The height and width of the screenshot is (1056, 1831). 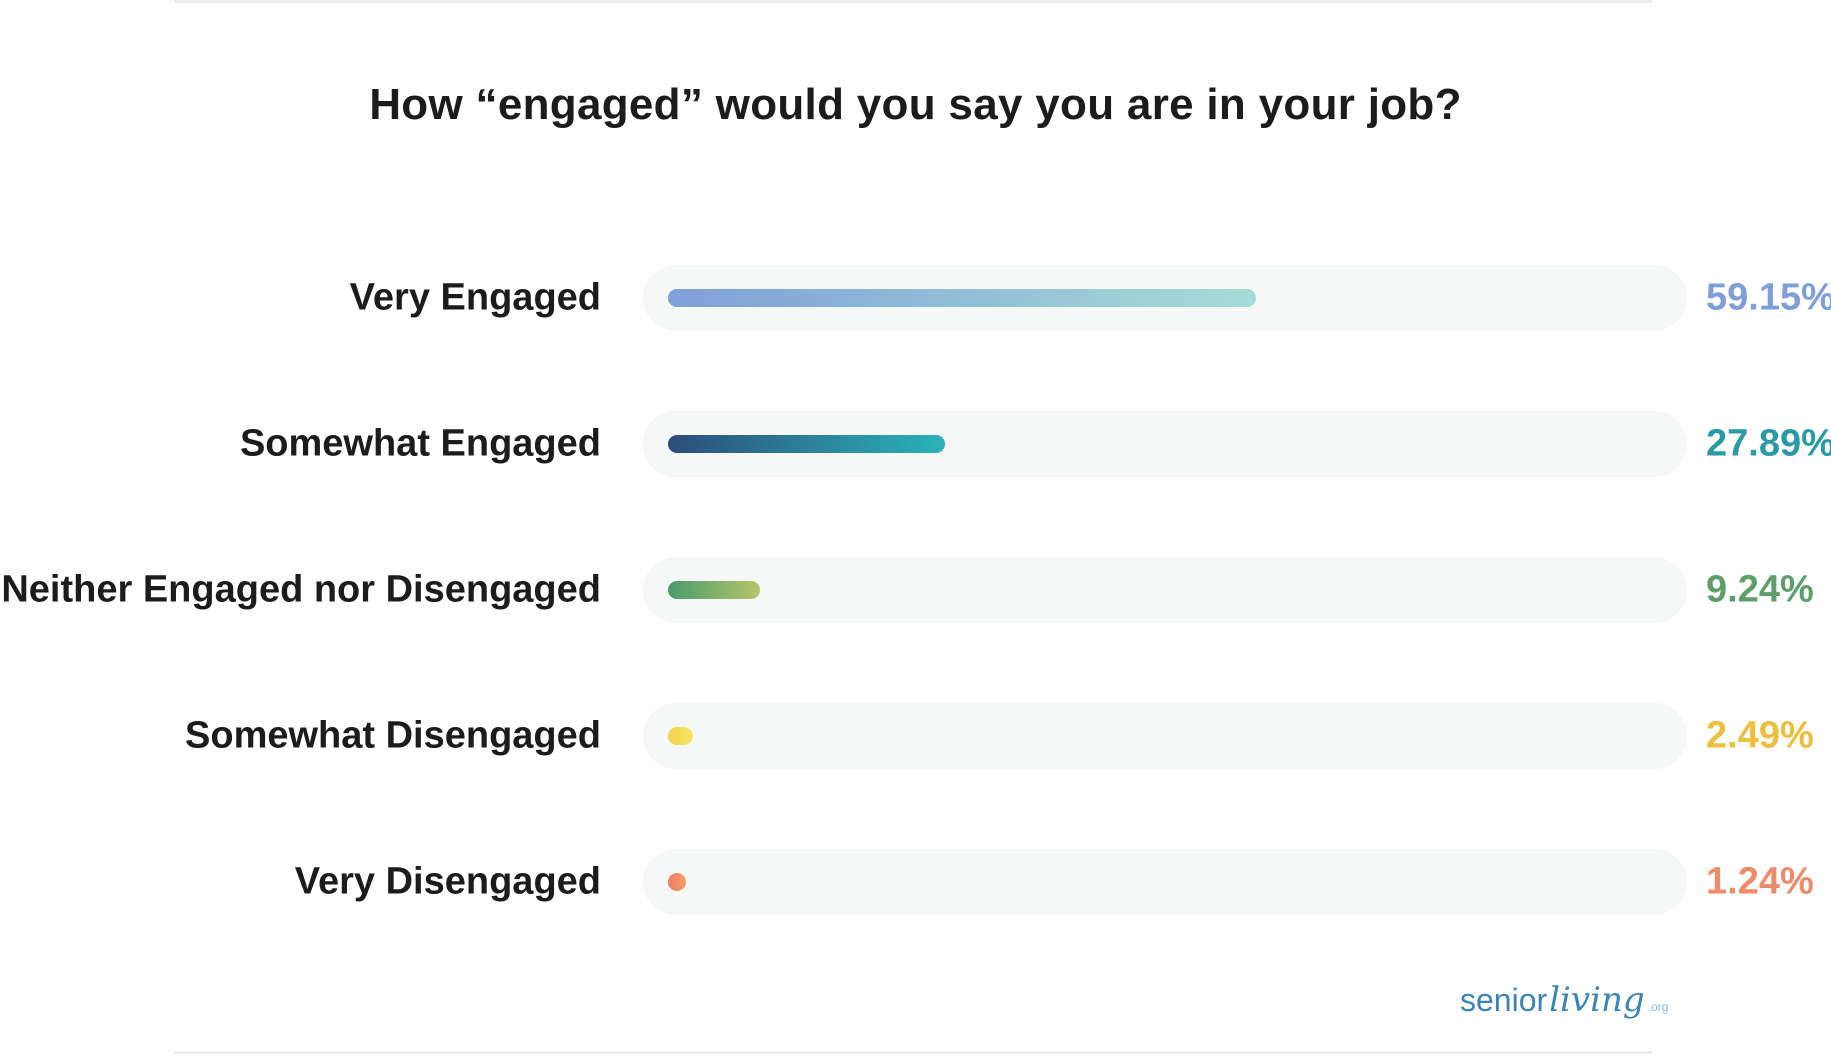 I want to click on bar-row: Somewhat Engaged 27.89%, so click(x=915, y=444).